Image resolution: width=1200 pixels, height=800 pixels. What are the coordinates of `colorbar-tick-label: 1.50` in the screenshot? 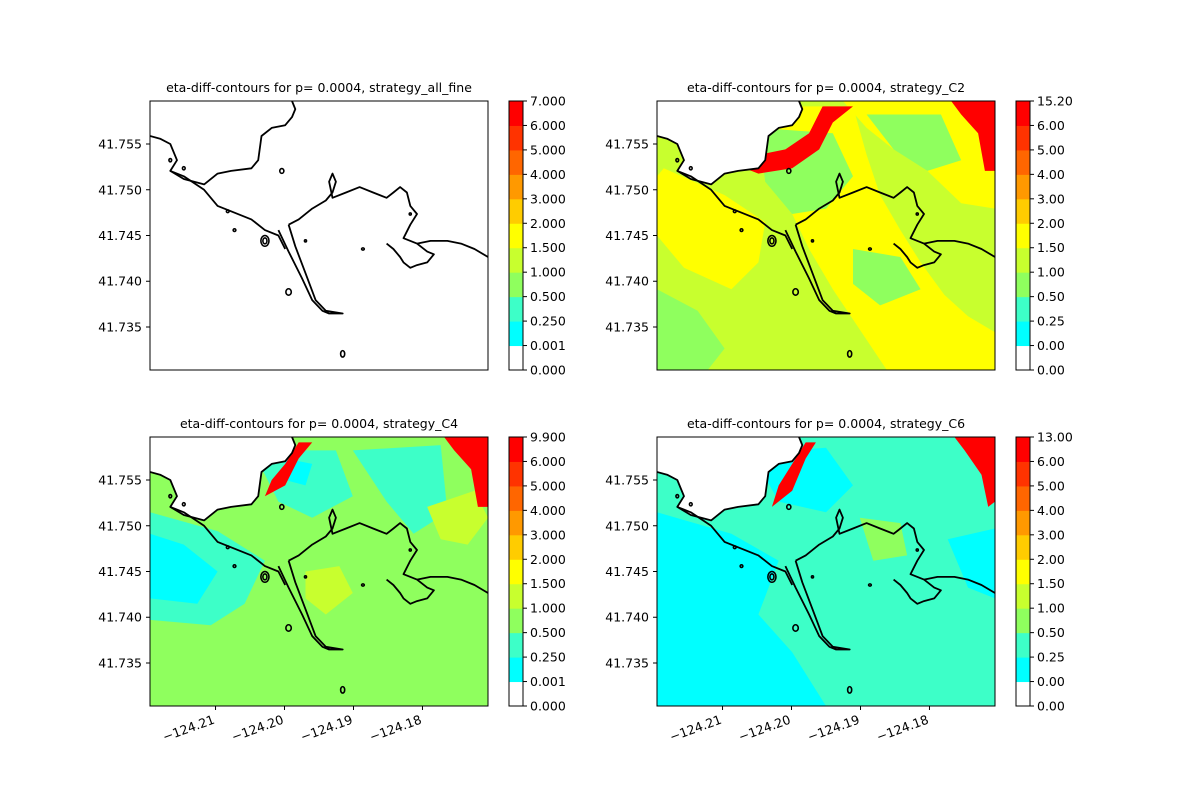 It's located at (1051, 583).